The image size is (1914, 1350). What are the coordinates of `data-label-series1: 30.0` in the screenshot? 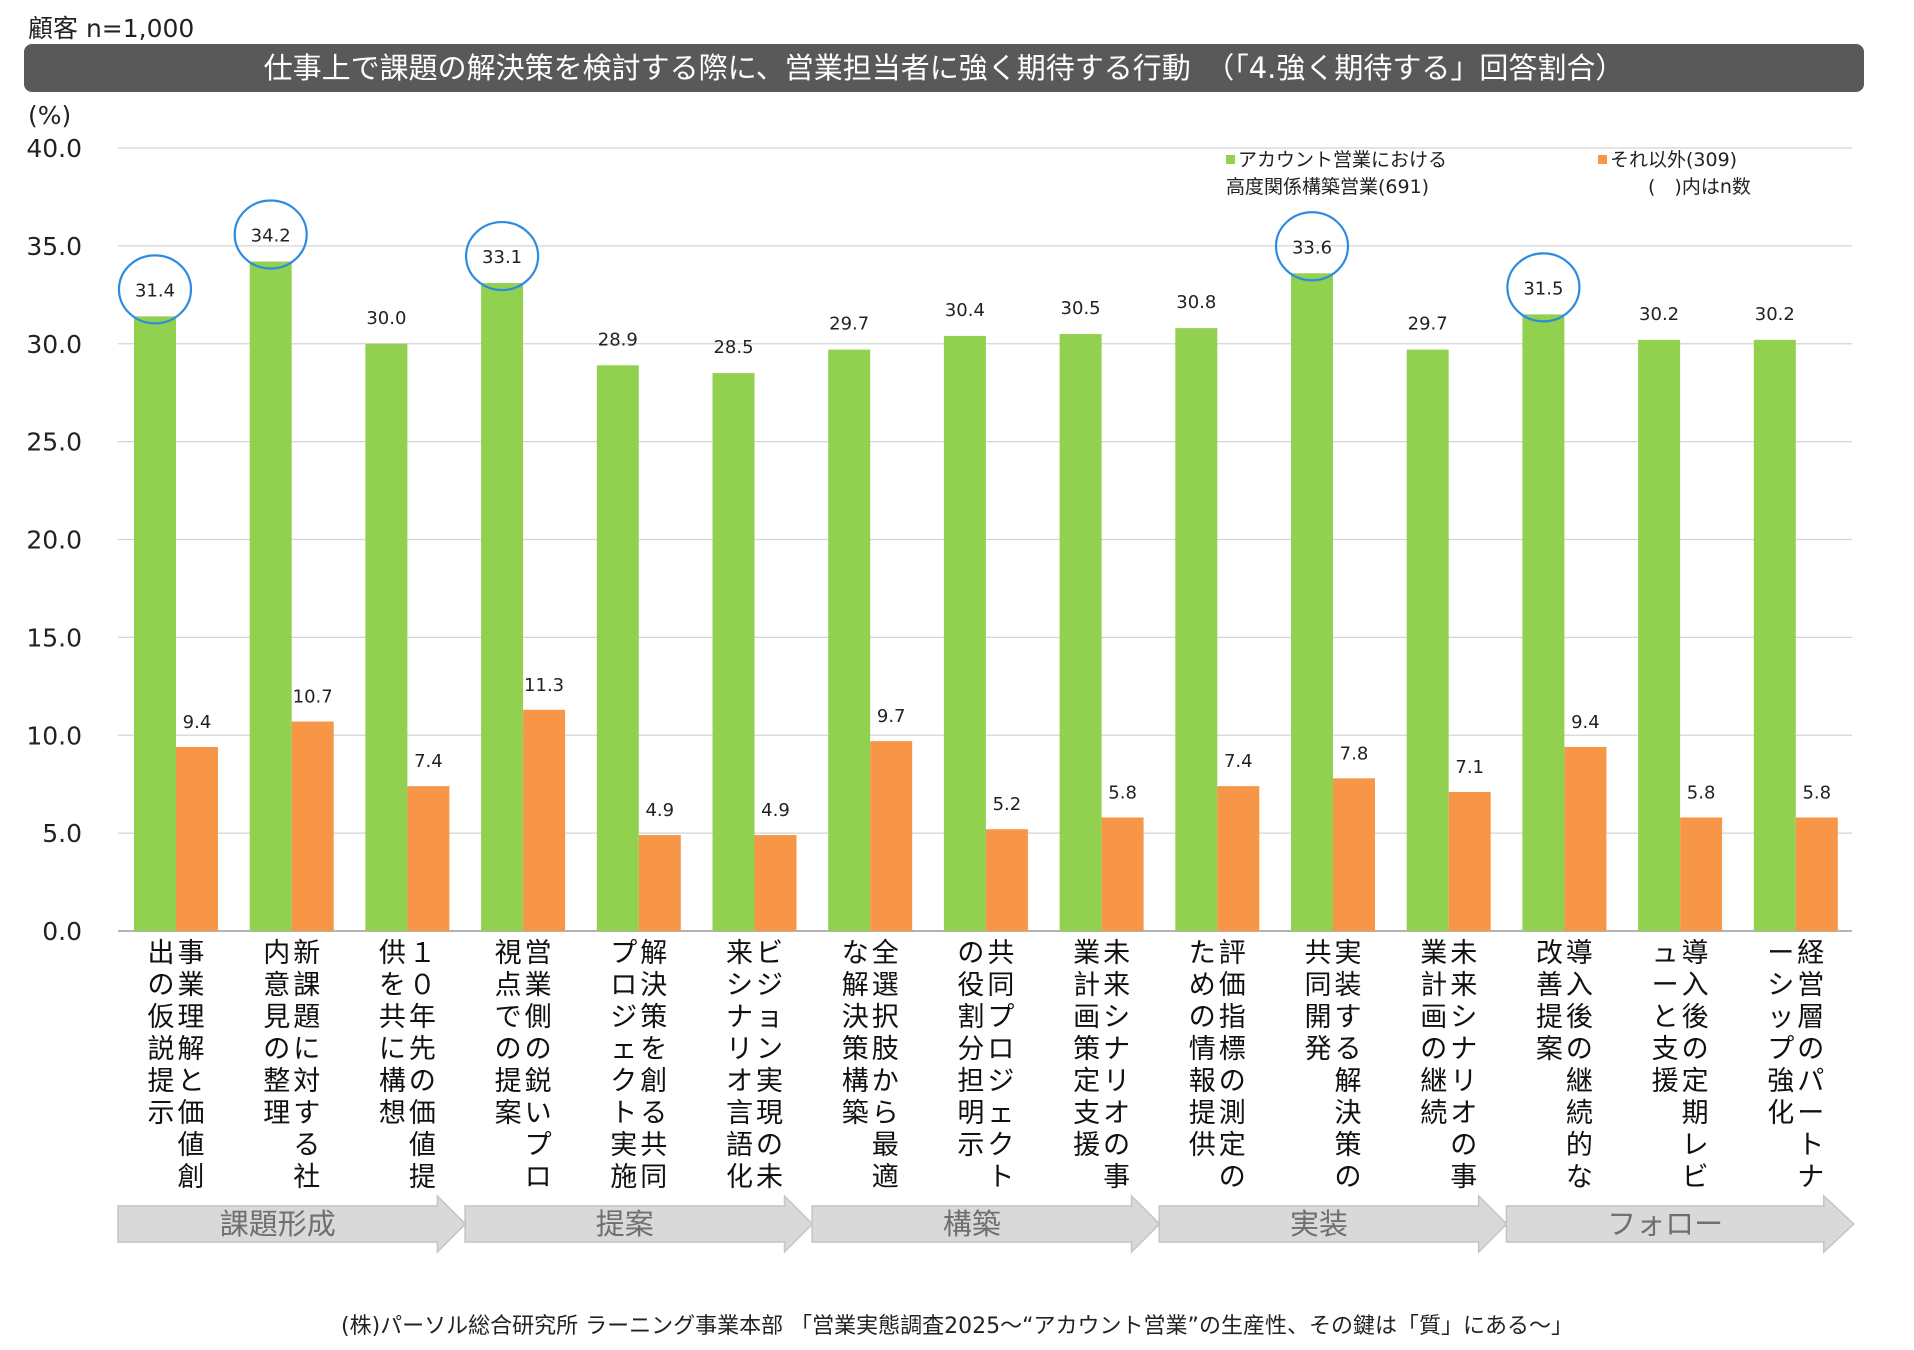 It's located at (386, 318).